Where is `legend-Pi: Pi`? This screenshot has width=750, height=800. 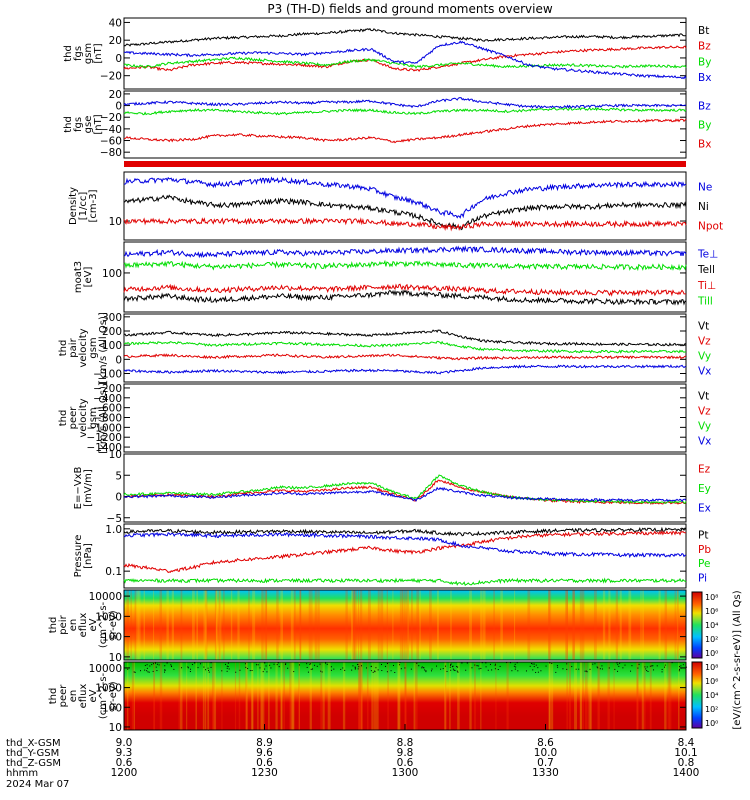 legend-Pi: Pi is located at coordinates (702, 578).